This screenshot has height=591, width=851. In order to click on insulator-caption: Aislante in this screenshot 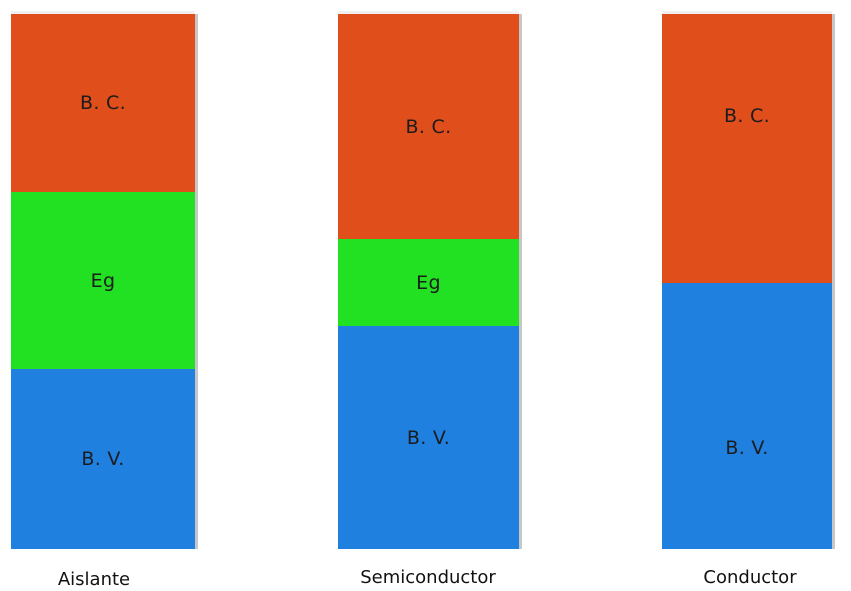, I will do `click(94, 579)`.